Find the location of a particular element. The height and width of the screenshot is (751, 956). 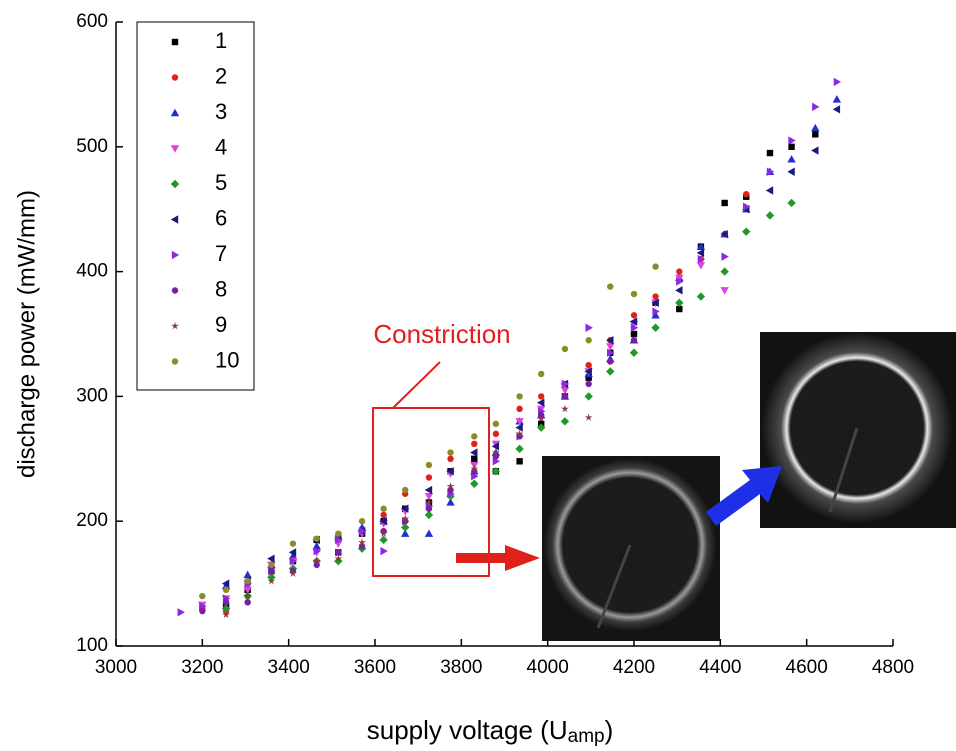

annotation-line is located at coordinates (416, 385).